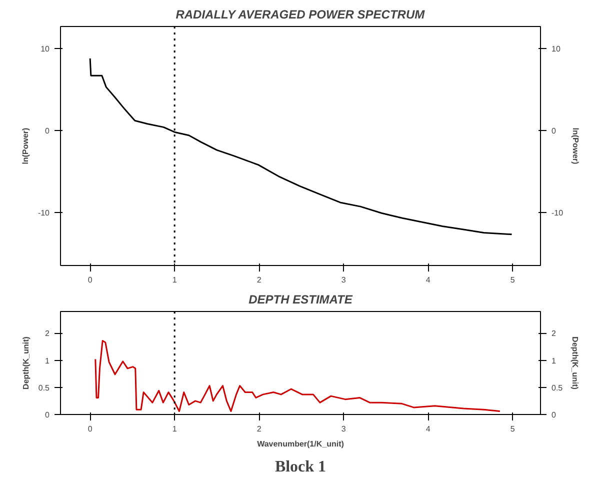 Image resolution: width=603 pixels, height=487 pixels. What do you see at coordinates (44, 213) in the screenshot?
I see `y-tick-label: -10` at bounding box center [44, 213].